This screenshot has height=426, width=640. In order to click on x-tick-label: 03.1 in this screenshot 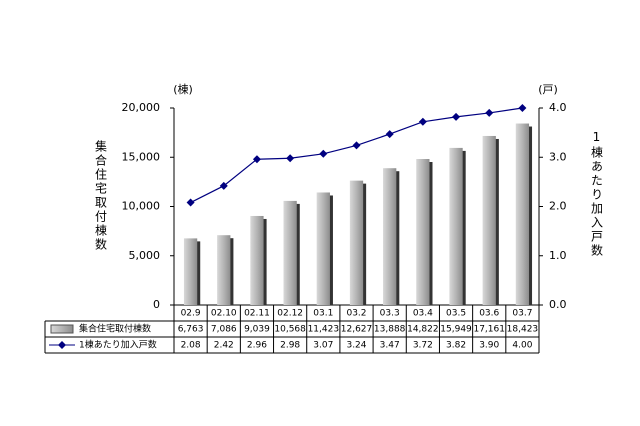, I will do `click(323, 314)`.